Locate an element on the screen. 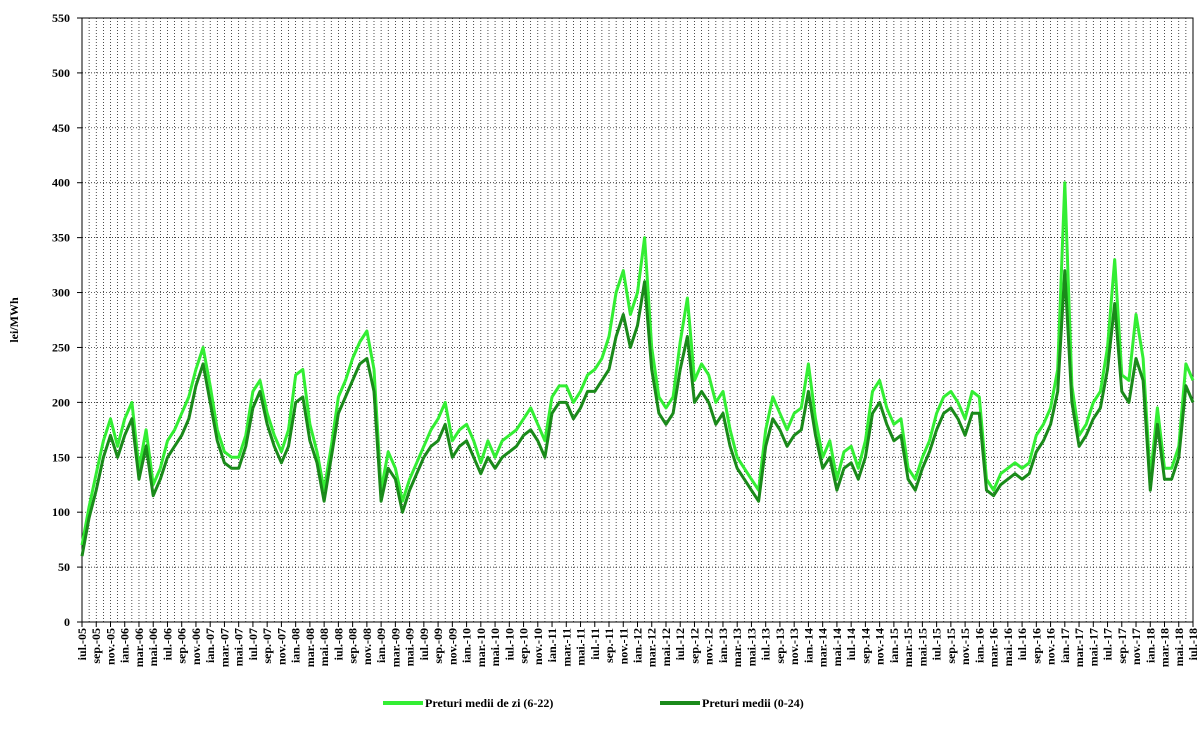 Image resolution: width=1197 pixels, height=739 pixels. x-tick-label: mai.-17 is located at coordinates (1093, 647).